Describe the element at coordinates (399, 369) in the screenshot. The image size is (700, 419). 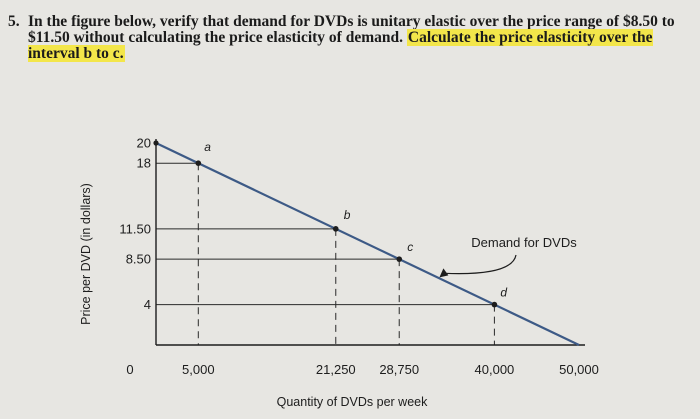
I see `x-tick-label: 28,750` at that location.